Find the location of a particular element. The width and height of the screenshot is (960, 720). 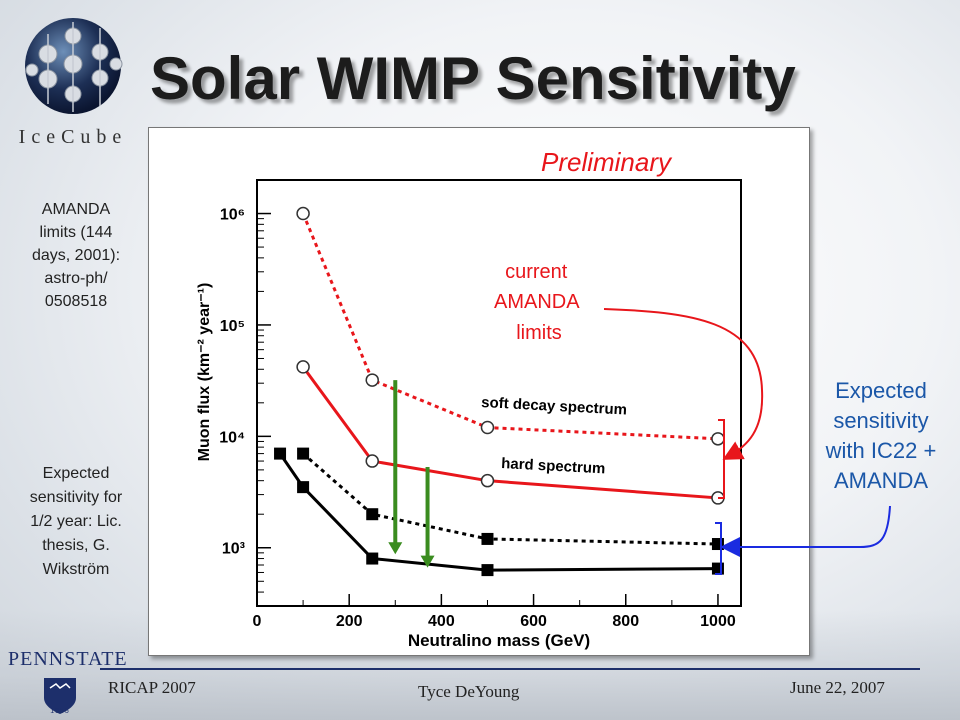

note-line: 1/2 year: Lic. is located at coordinates (76, 521).